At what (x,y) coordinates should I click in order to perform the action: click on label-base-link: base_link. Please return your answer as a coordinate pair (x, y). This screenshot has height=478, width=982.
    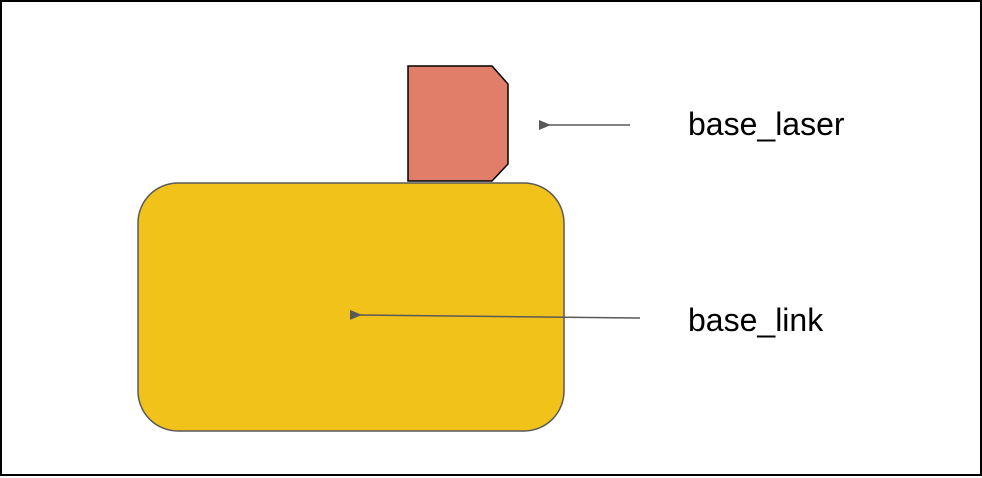
    Looking at the image, I should click on (756, 320).